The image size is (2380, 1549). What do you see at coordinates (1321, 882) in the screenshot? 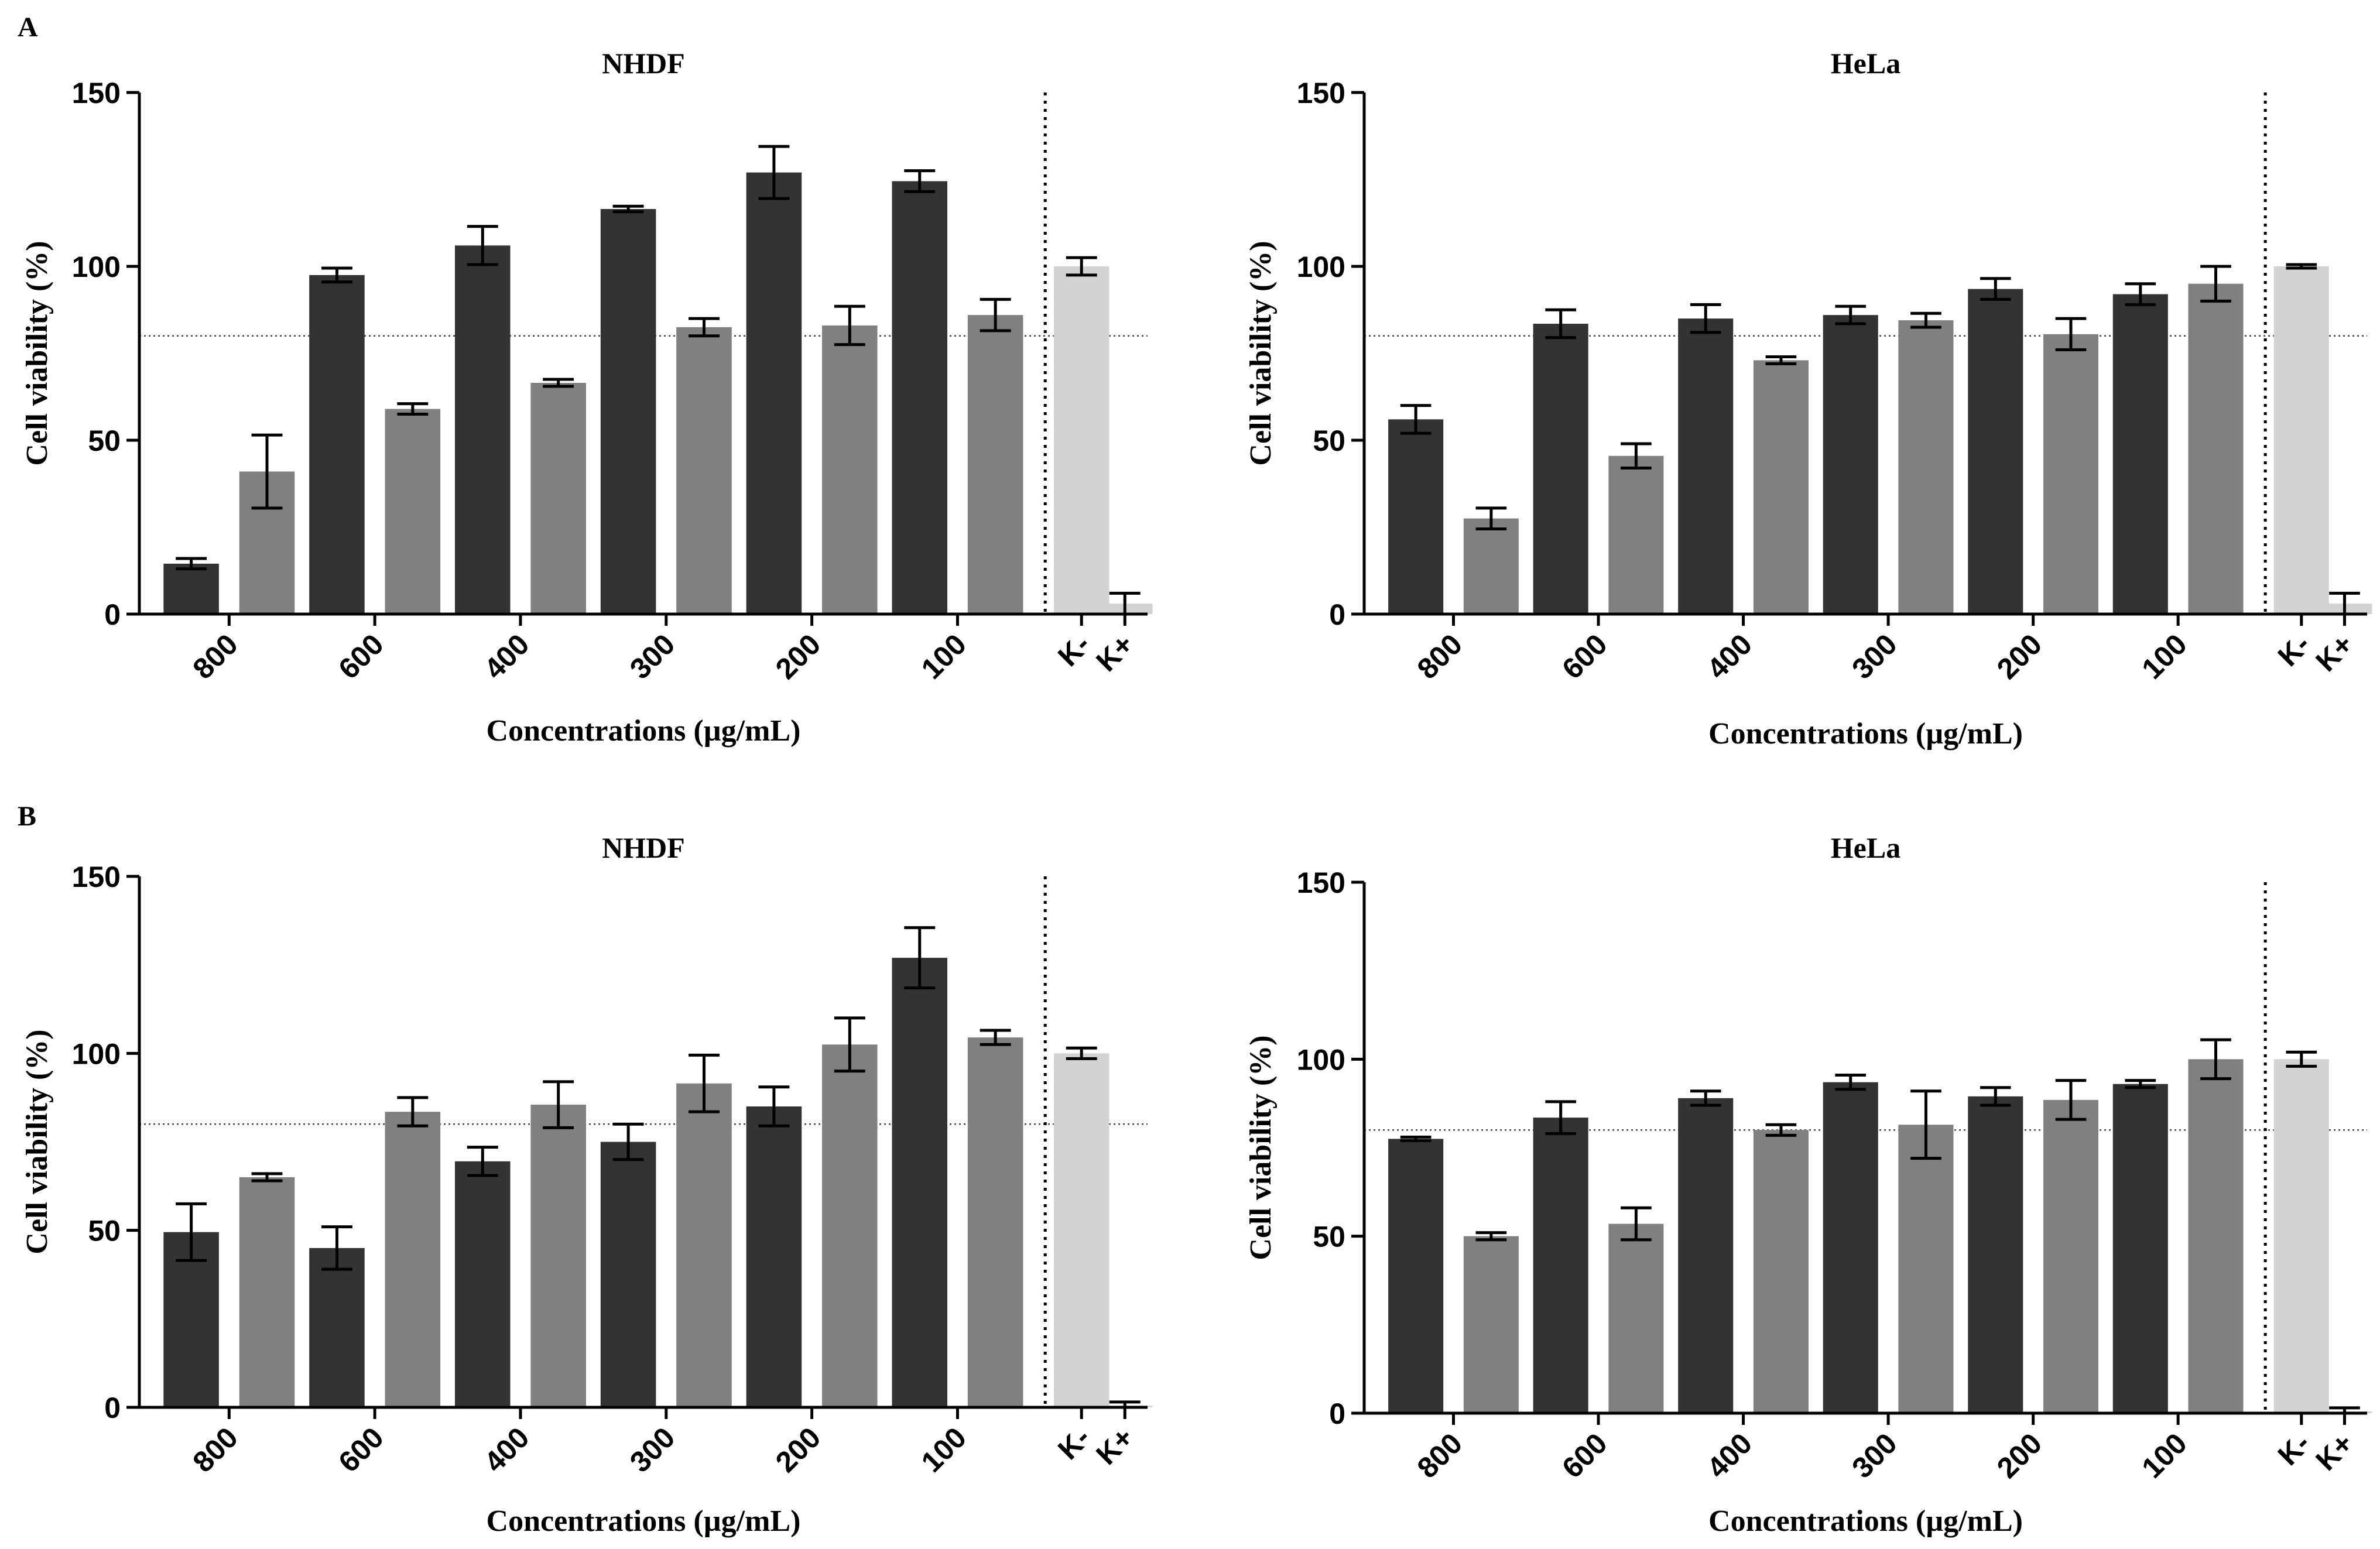
I see `y-tick-label-150: 150` at bounding box center [1321, 882].